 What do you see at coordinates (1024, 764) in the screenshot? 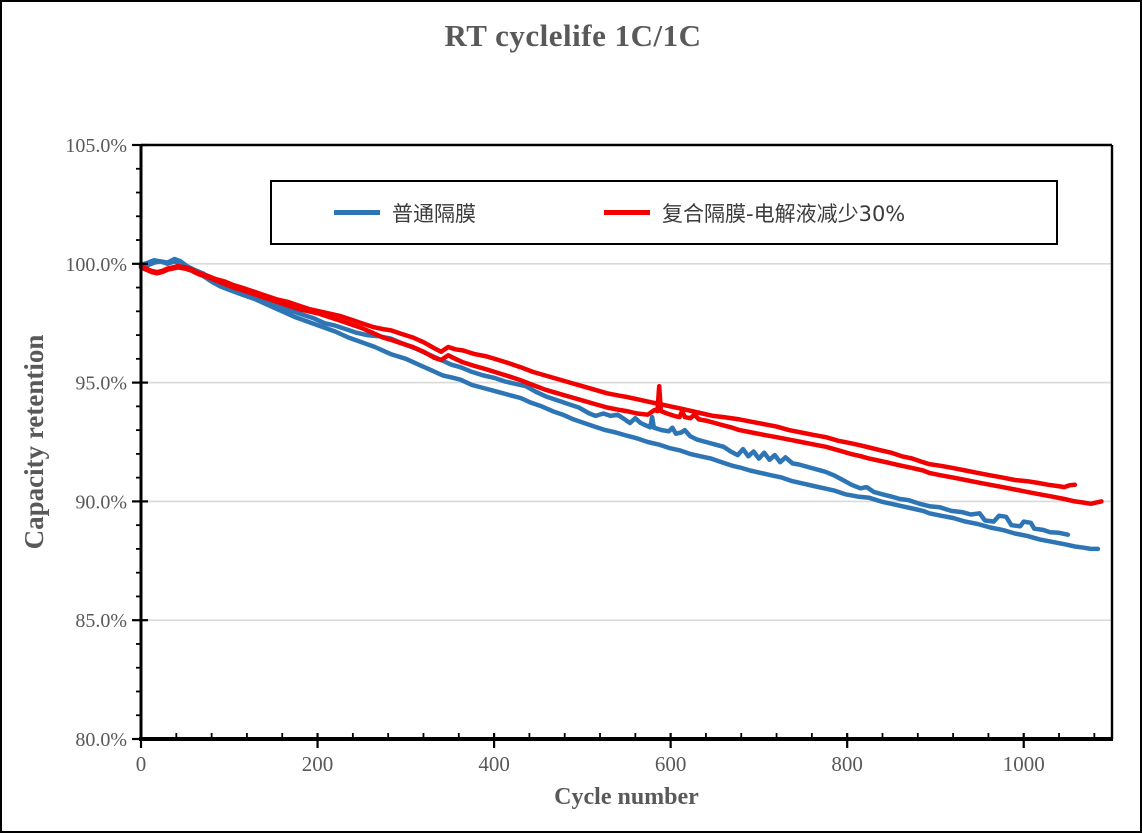
I see `x-tick-label: 1000` at bounding box center [1024, 764].